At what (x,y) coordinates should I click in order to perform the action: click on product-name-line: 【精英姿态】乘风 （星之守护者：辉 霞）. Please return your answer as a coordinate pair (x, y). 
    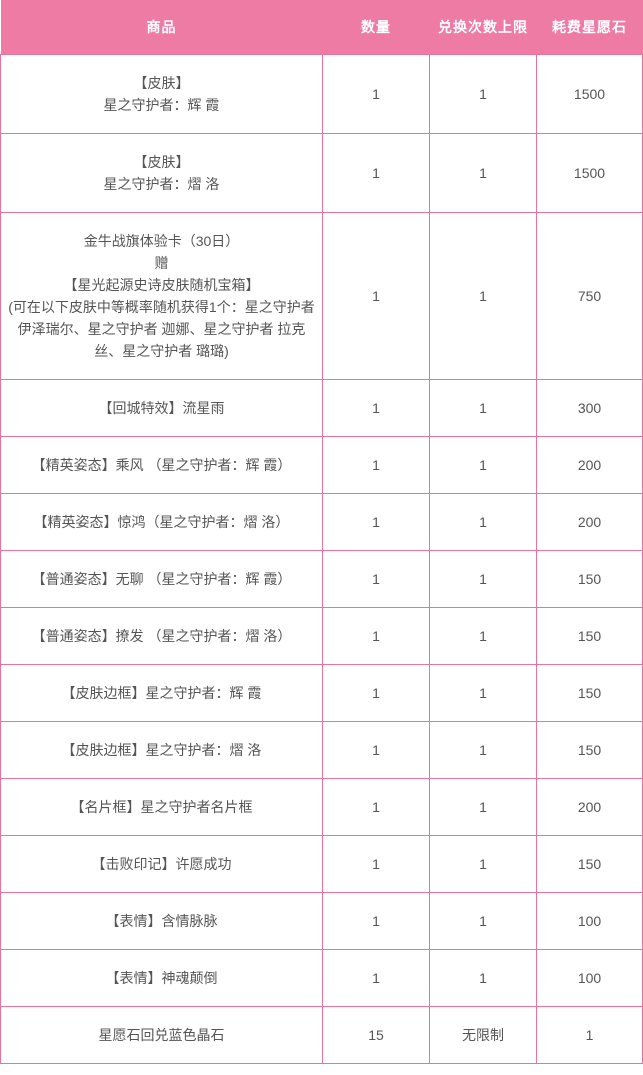
    Looking at the image, I should click on (161, 465).